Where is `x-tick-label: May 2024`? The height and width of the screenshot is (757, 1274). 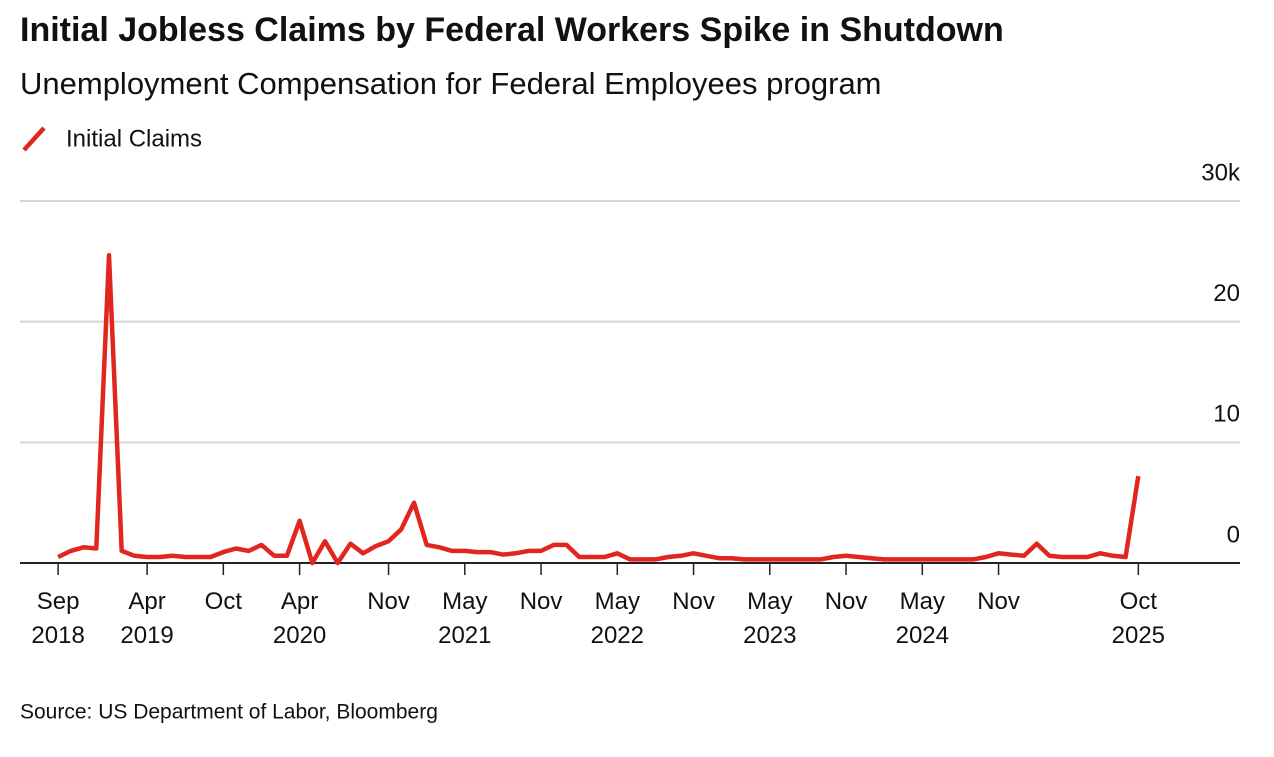 x-tick-label: May 2024 is located at coordinates (922, 618).